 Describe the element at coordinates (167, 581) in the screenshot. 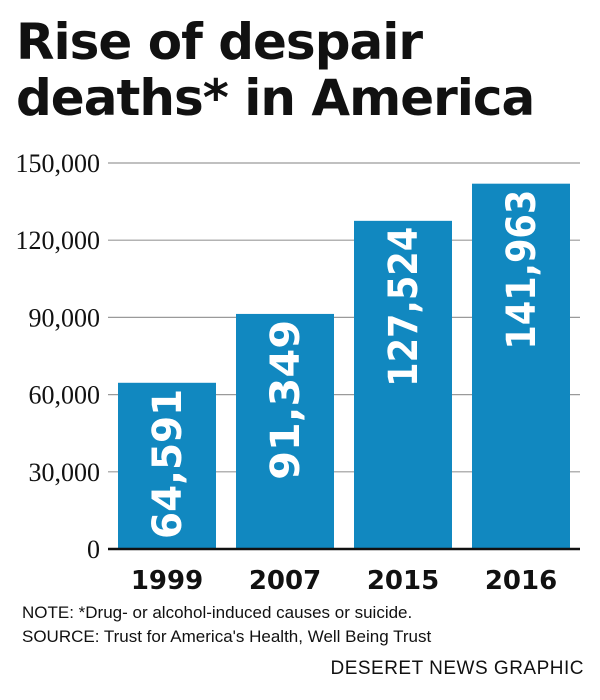

I see `x-tick-label: 1999` at that location.